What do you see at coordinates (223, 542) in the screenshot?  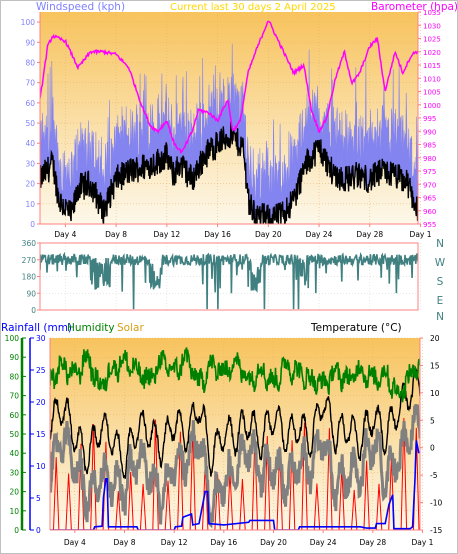 I see `bottom-x-tick-label: Day 16` at bounding box center [223, 542].